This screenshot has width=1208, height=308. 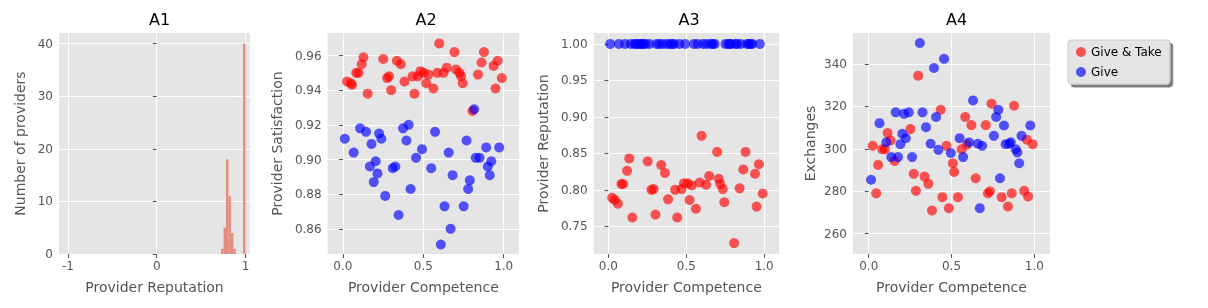 What do you see at coordinates (45, 43) in the screenshot?
I see `y-tick-label: 40` at bounding box center [45, 43].